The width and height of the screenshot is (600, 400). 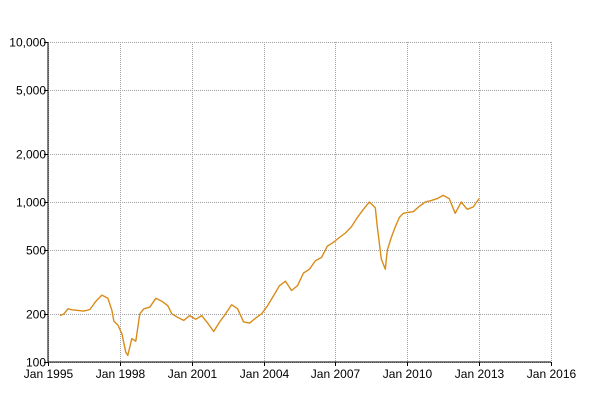 What do you see at coordinates (480, 374) in the screenshot?
I see `x-tick-label: Jan 2013` at bounding box center [480, 374].